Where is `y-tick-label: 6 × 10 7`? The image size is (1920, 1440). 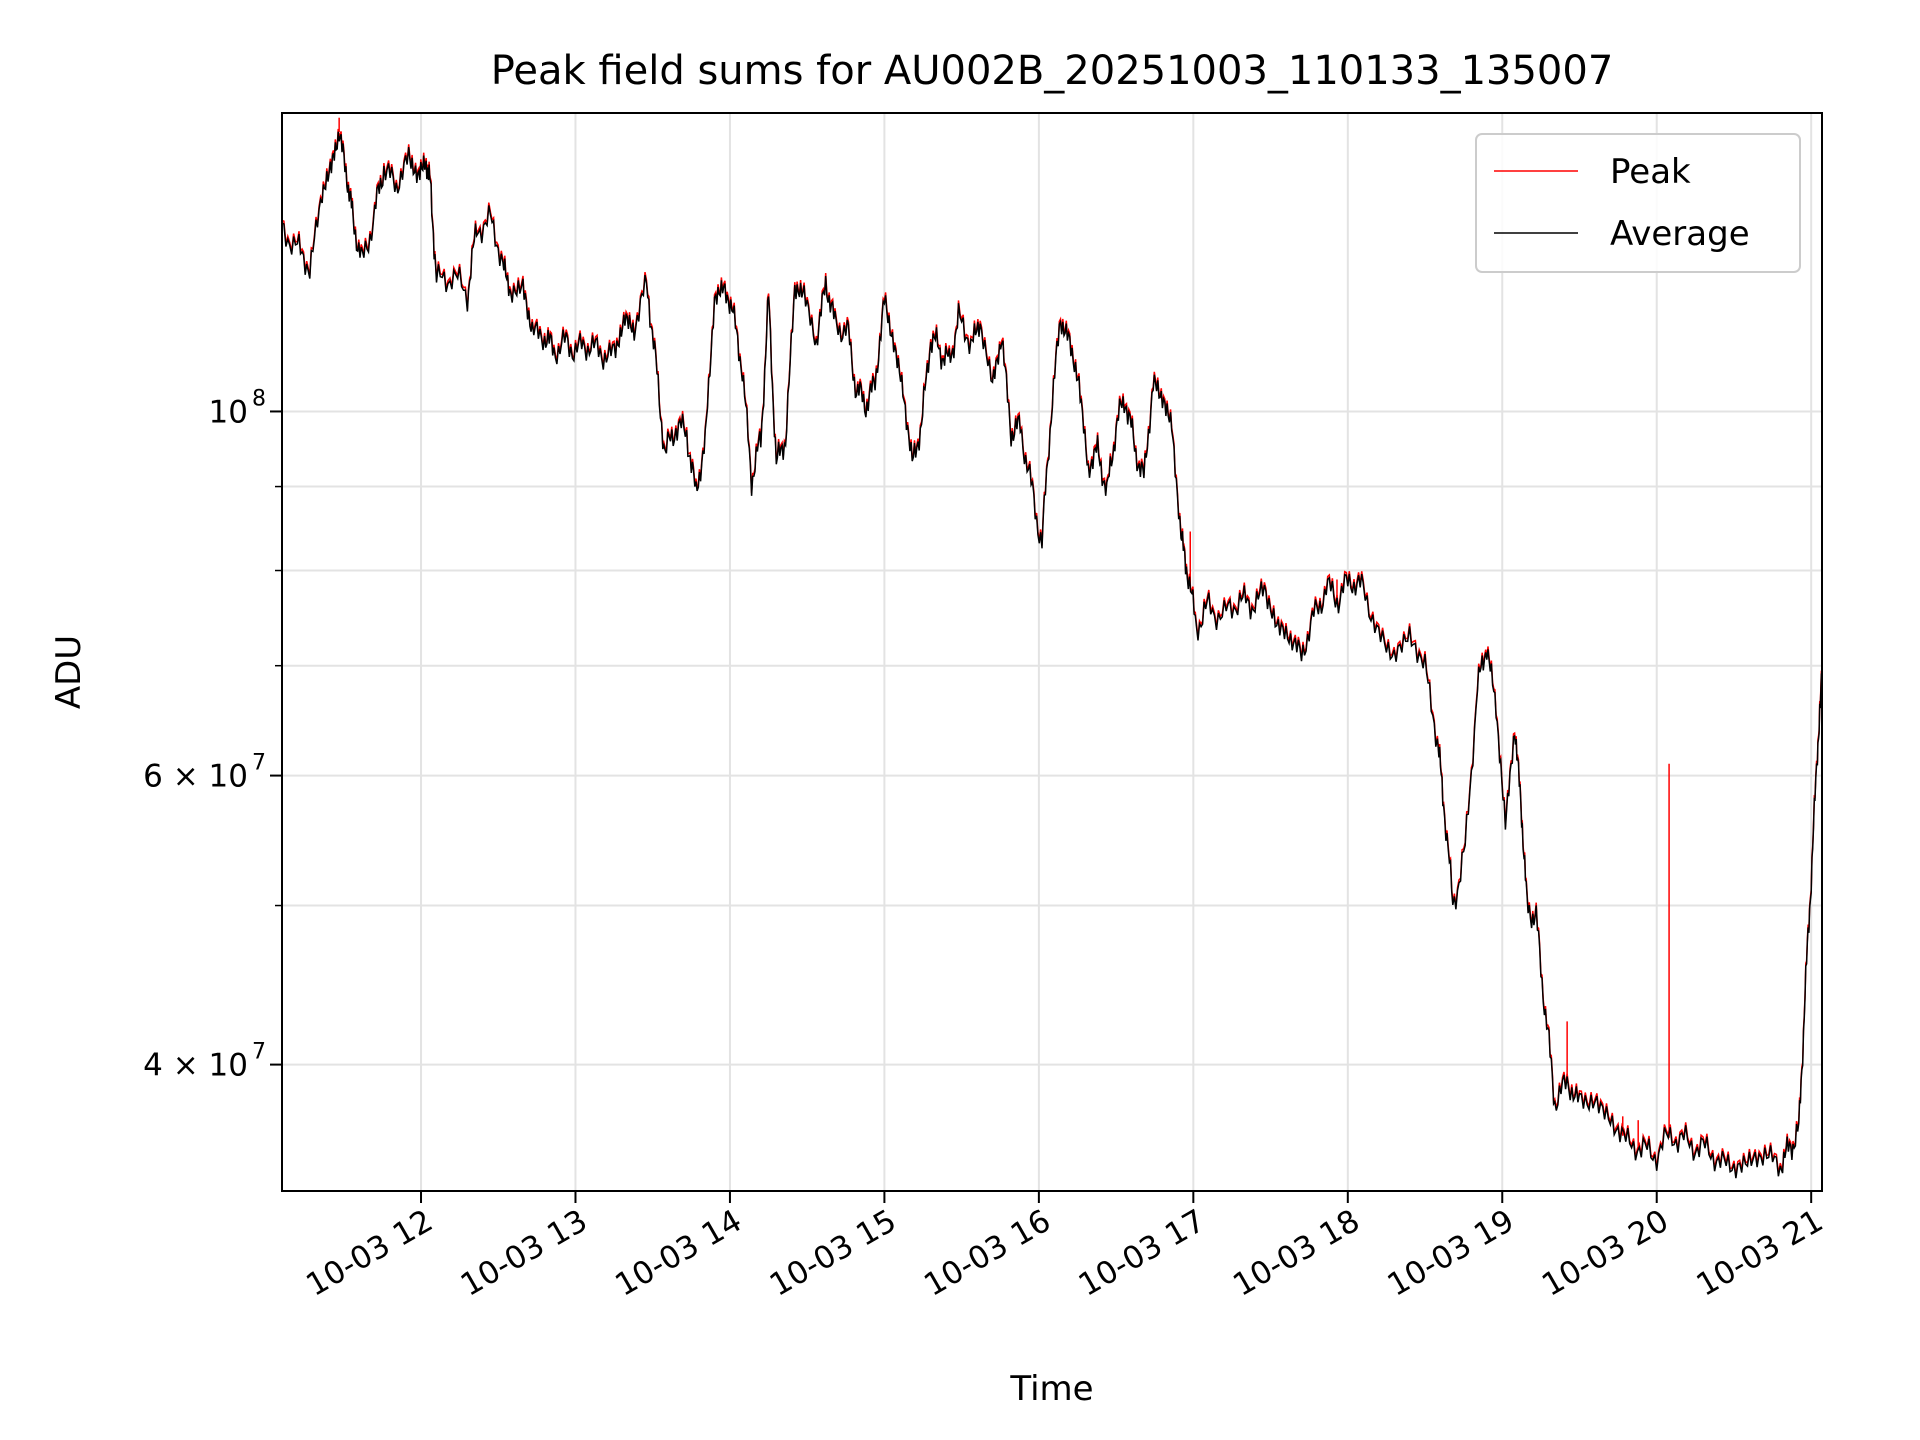 y-tick-label: 6 × 10 7 is located at coordinates (204, 773).